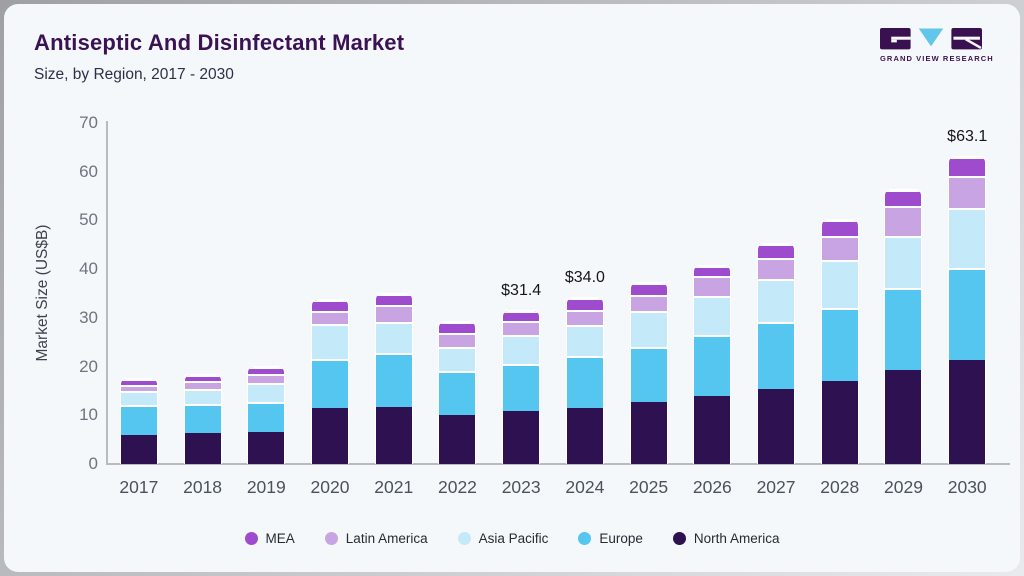  What do you see at coordinates (649, 487) in the screenshot?
I see `x-tick-label-2025: 2025` at bounding box center [649, 487].